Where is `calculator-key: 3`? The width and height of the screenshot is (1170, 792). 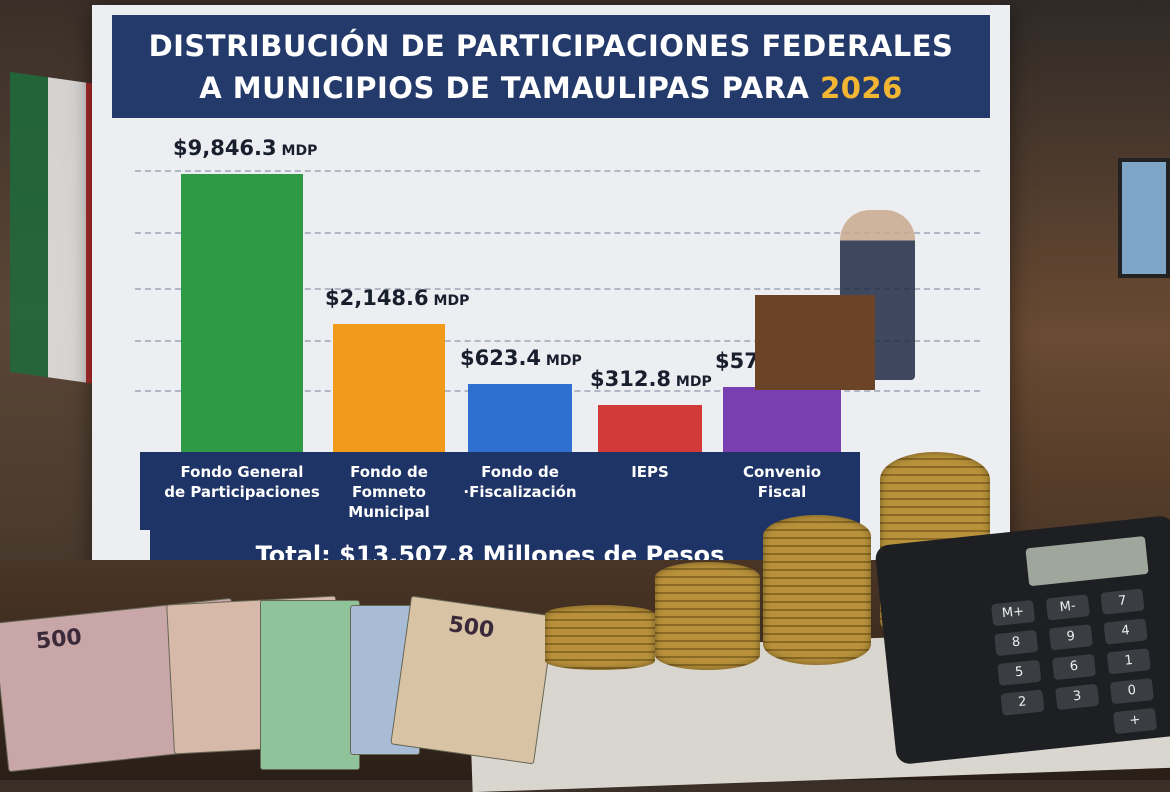 calculator-key: 3 is located at coordinates (1077, 697).